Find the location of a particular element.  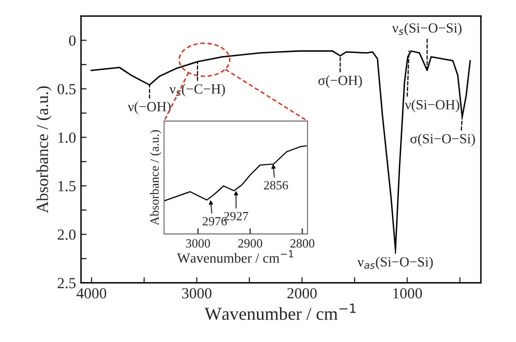

y-tick-label: 1.0 is located at coordinates (67, 137).